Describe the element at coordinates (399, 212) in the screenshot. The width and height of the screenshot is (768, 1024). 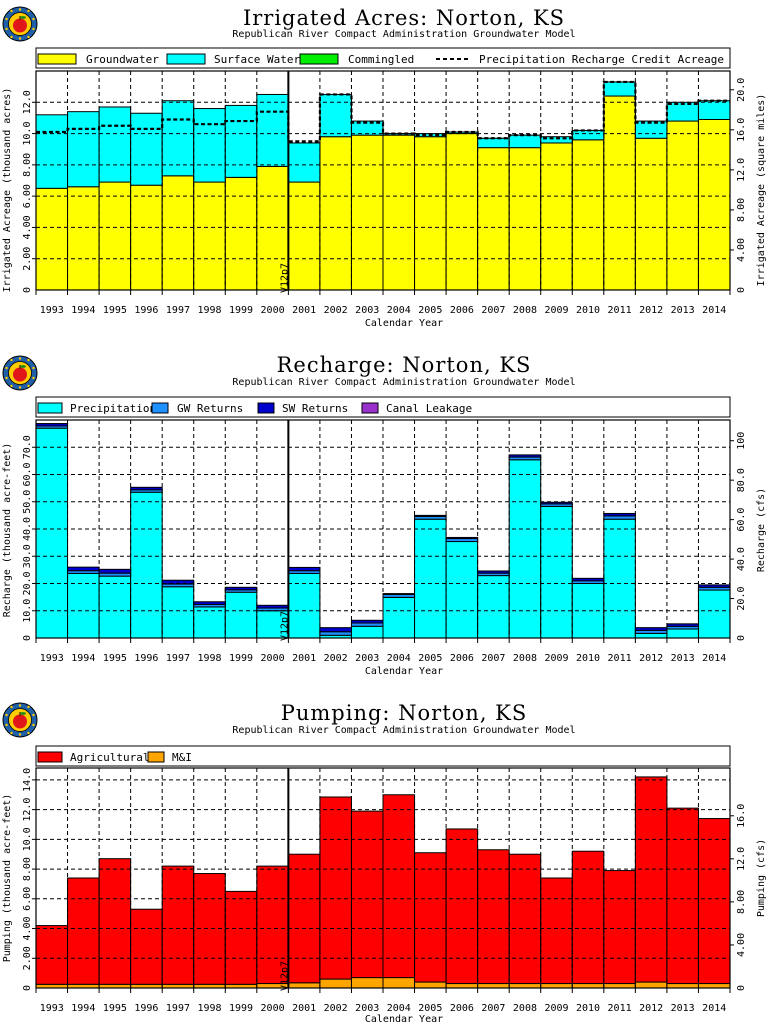
I see `bar-groundwater-2004` at that location.